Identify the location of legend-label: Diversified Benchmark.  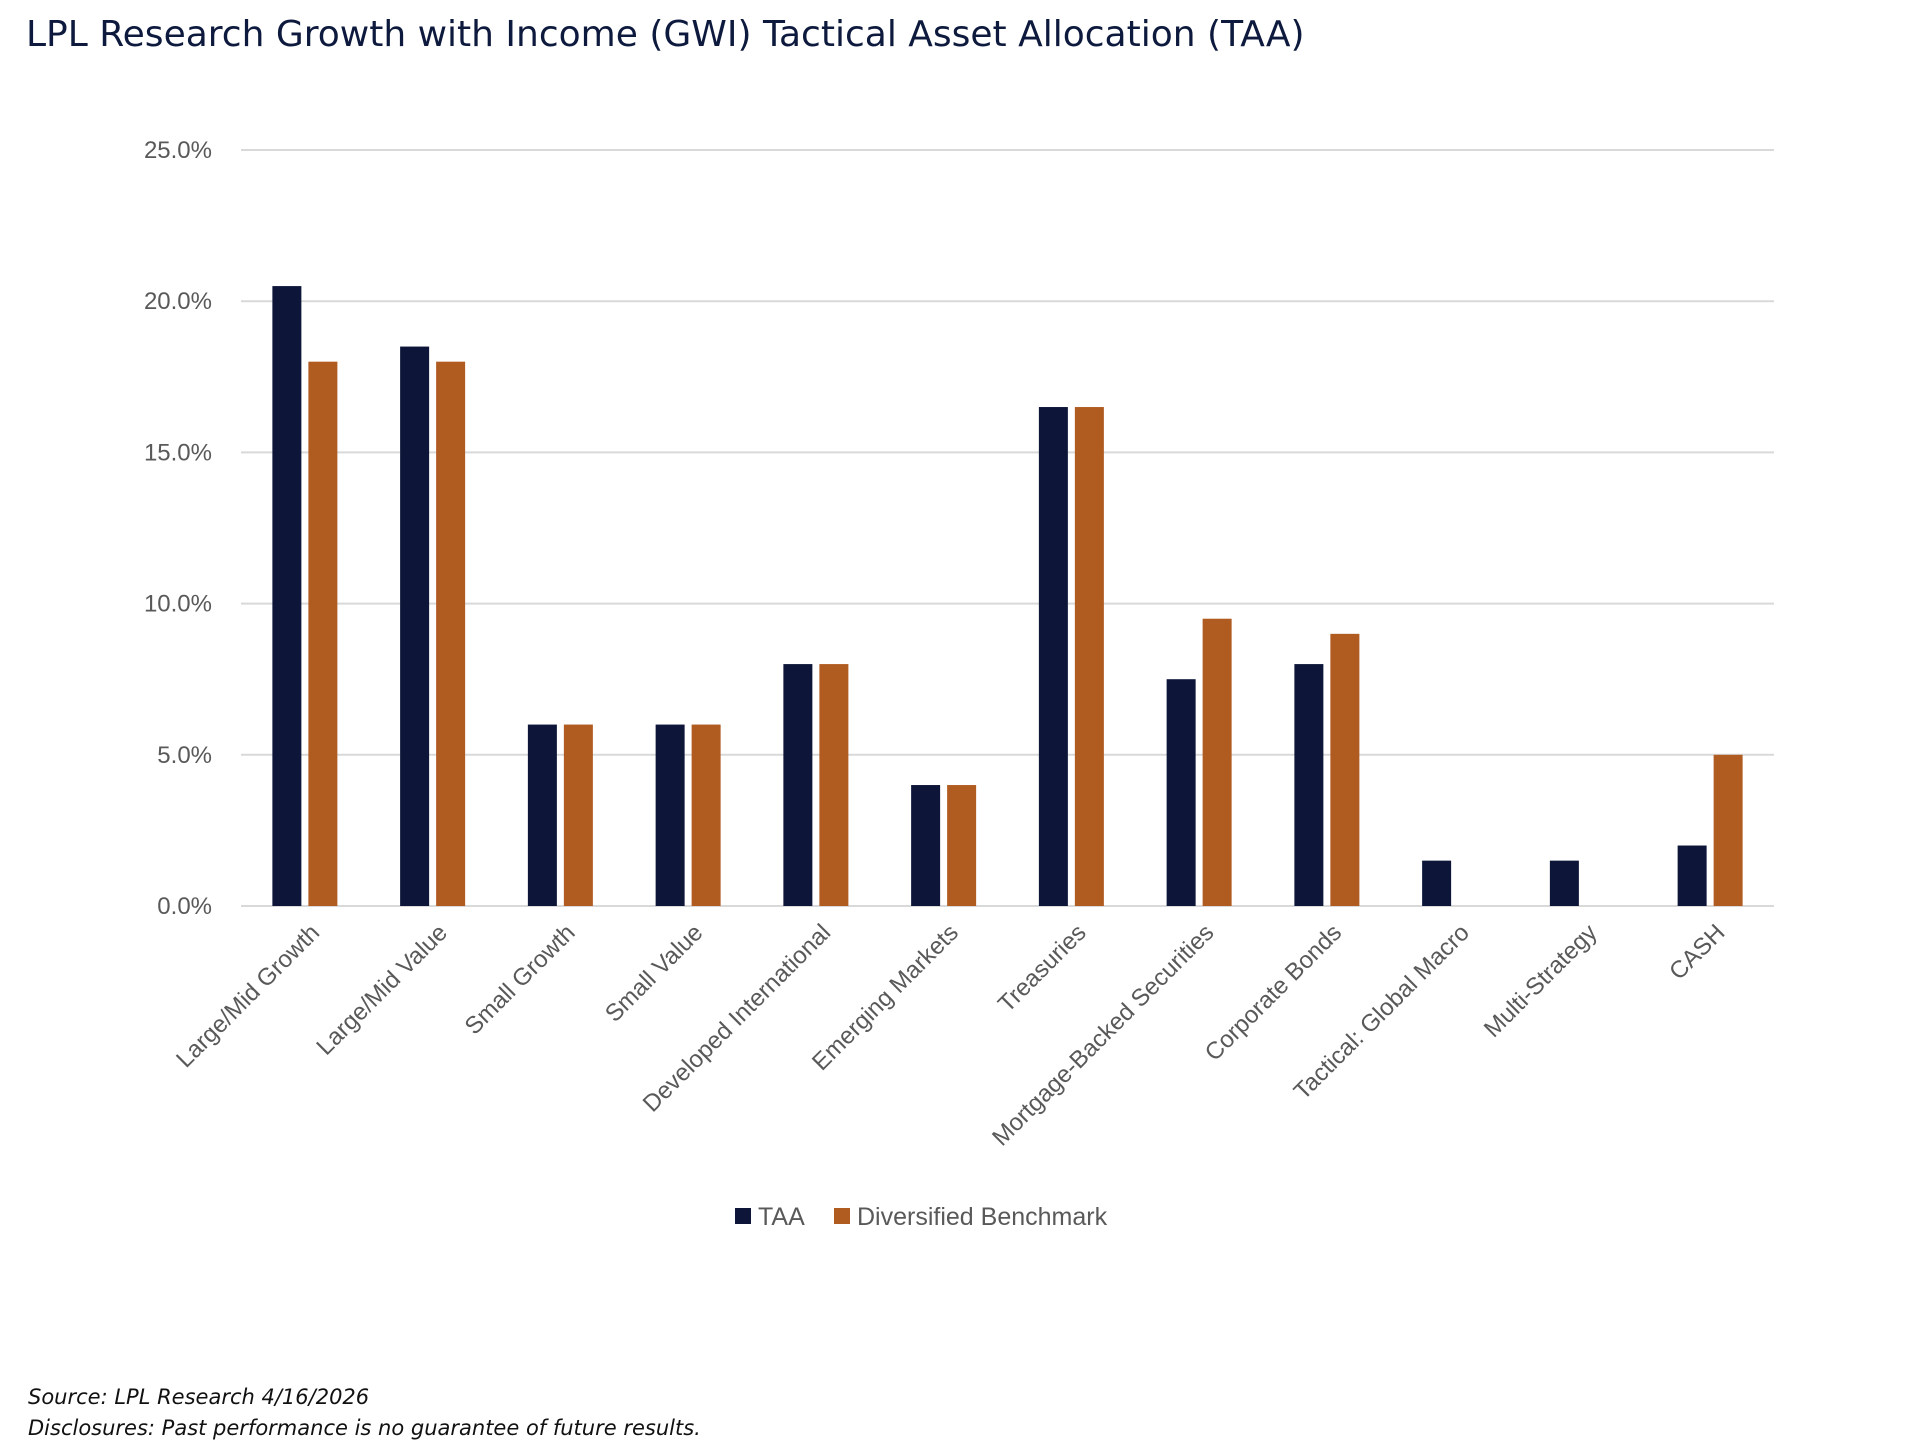
(982, 1217).